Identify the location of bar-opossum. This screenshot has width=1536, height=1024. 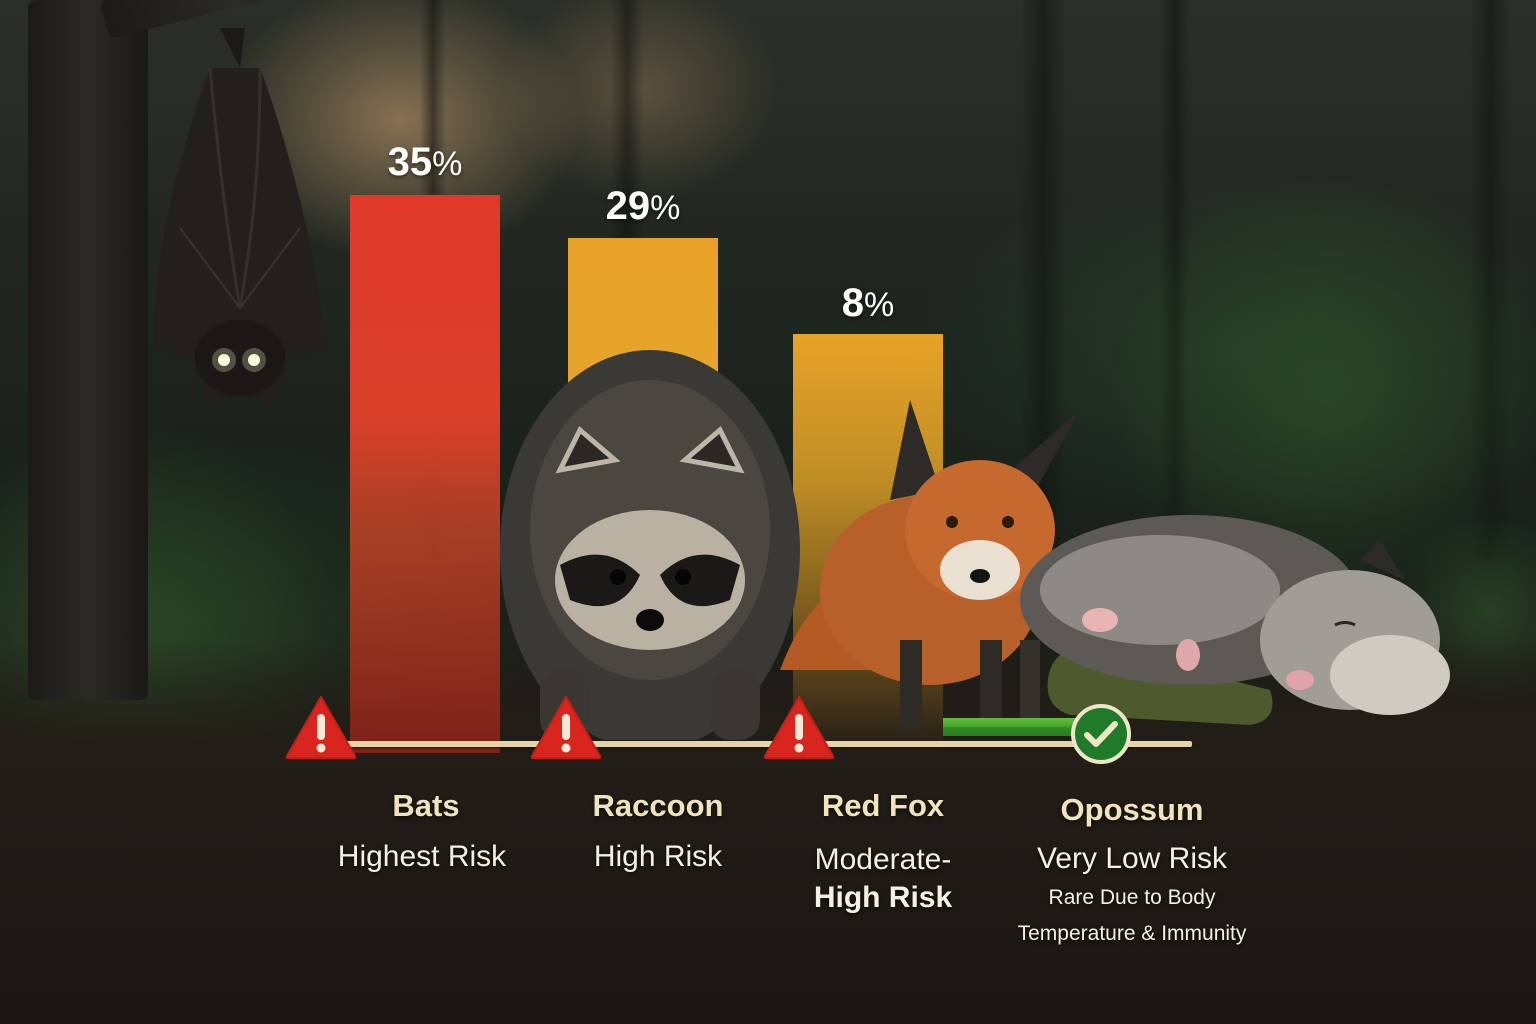
(1013, 727).